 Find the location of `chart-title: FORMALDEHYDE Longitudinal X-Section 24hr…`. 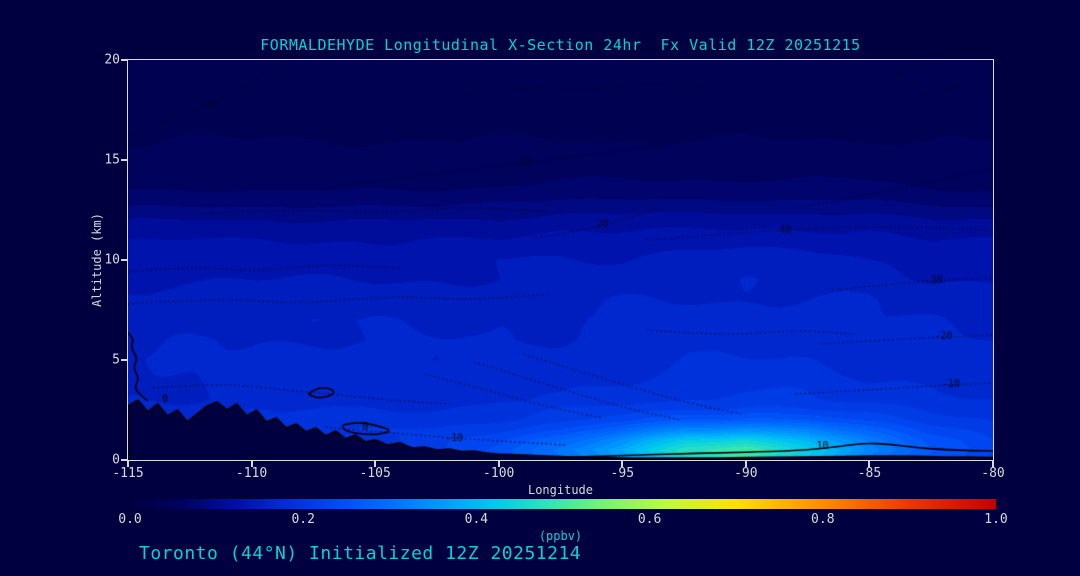

chart-title: FORMALDEHYDE Longitudinal X-Section 24hr… is located at coordinates (560, 45).